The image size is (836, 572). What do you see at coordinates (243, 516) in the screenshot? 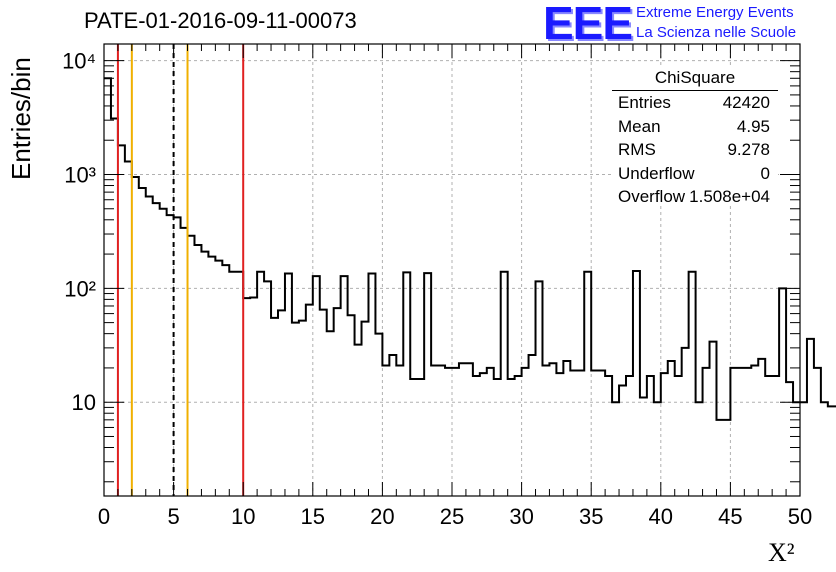
I see `x-tick-label: 10` at bounding box center [243, 516].